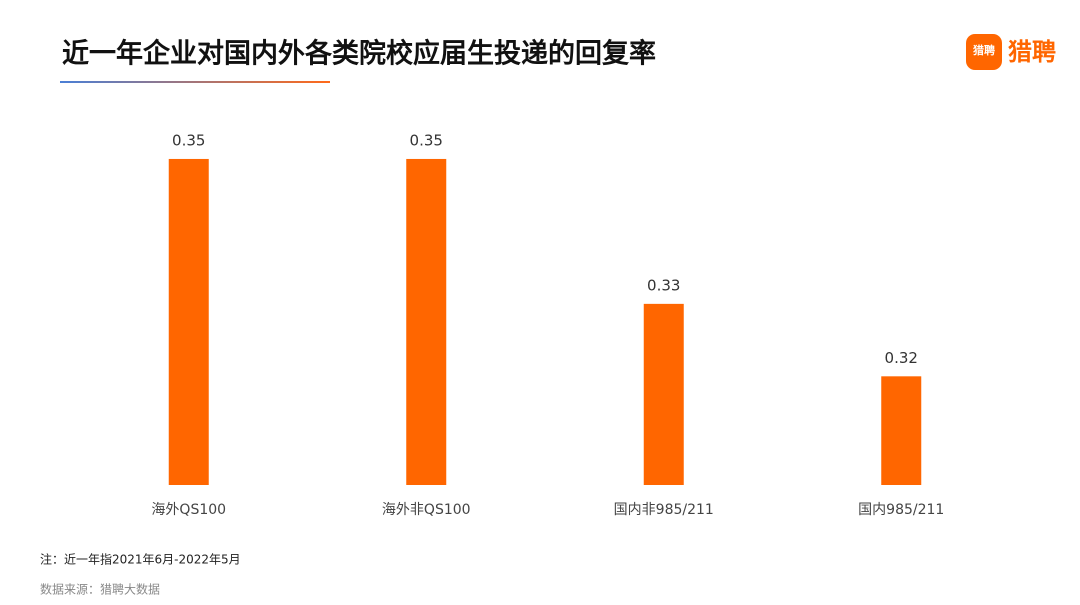 The height and width of the screenshot is (605, 1080). I want to click on logo-icon, so click(984, 52).